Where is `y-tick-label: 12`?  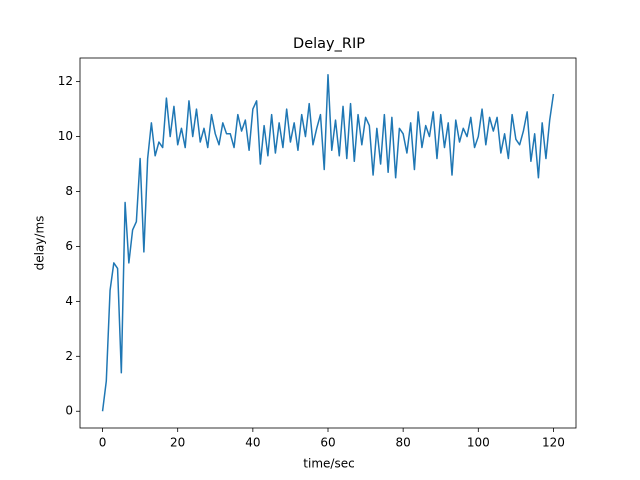
y-tick-label: 12 is located at coordinates (65, 81).